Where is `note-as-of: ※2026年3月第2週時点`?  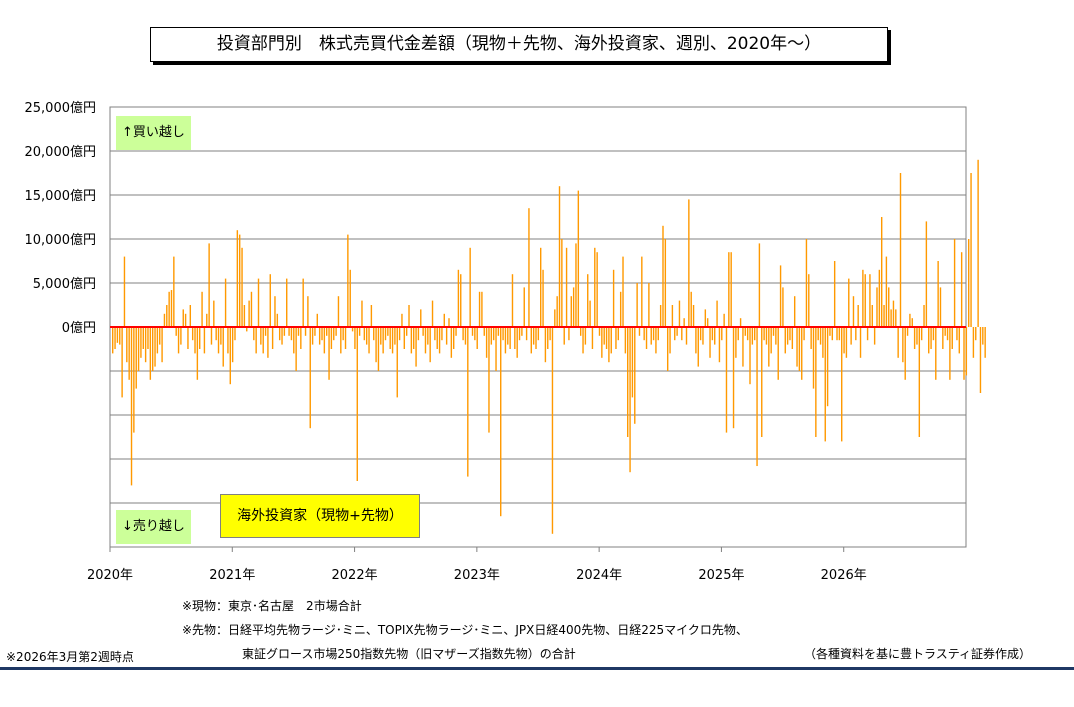
note-as-of: ※2026年3月第2週時点 is located at coordinates (70, 657).